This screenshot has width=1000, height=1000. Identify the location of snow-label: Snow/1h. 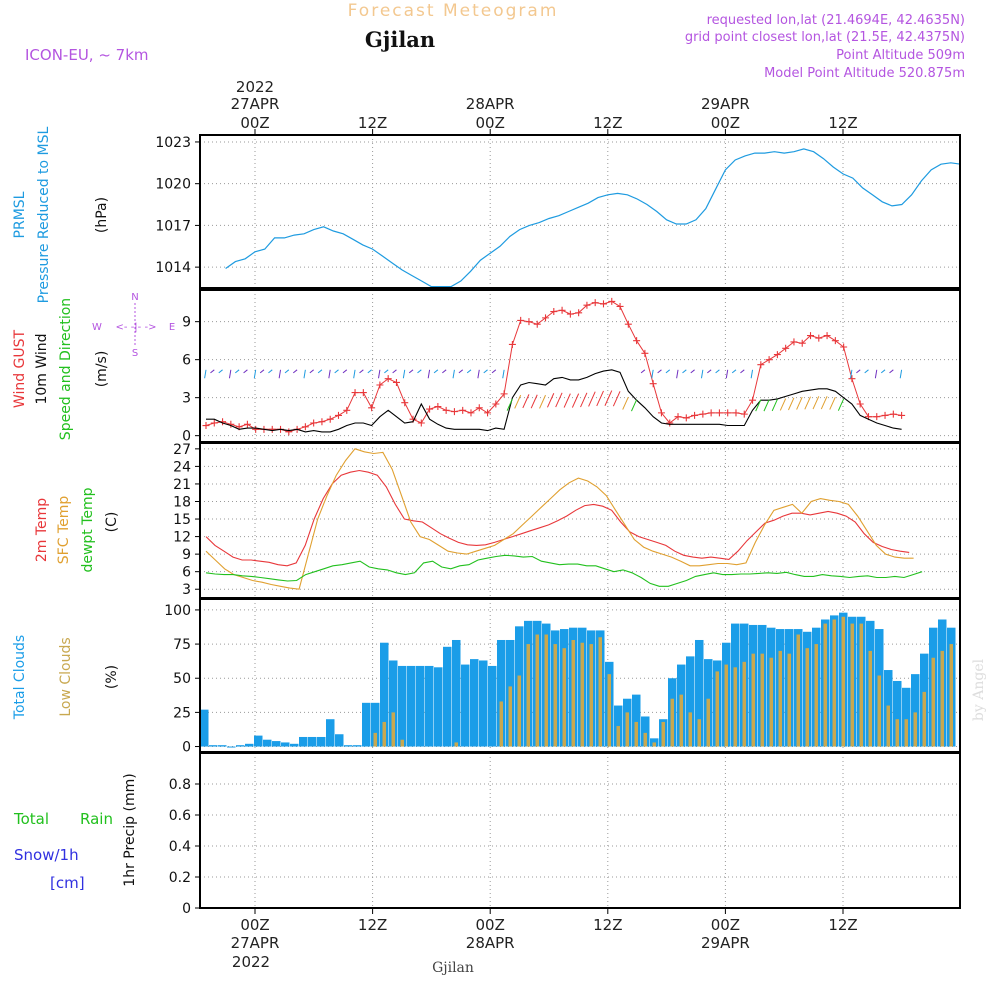
(46, 855).